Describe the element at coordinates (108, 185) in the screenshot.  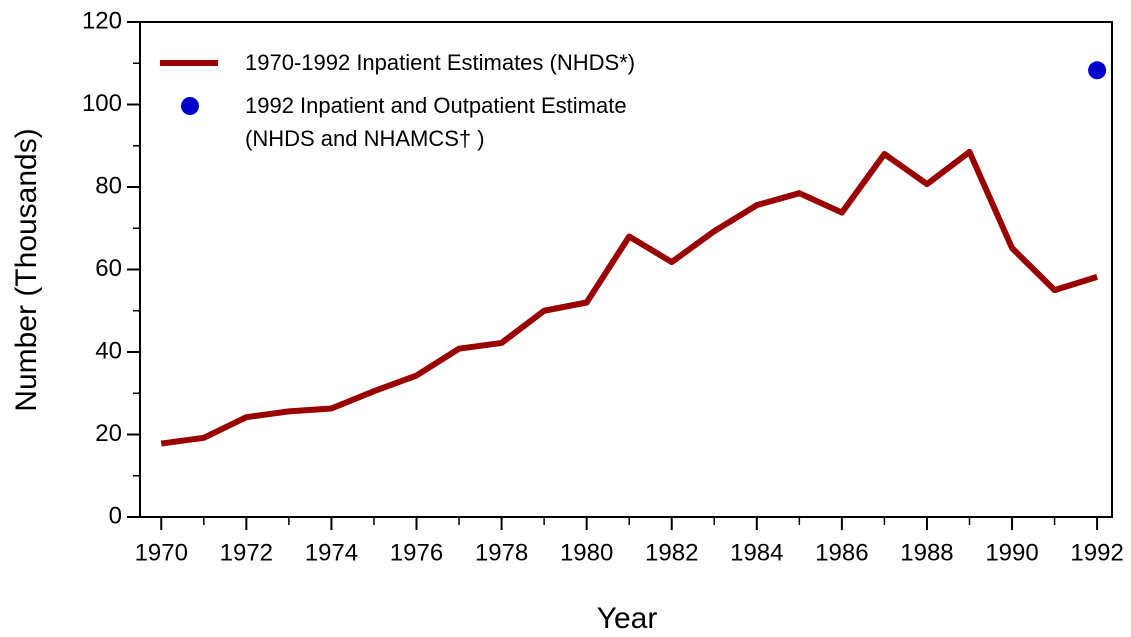
I see `y-tick-label: 80` at that location.